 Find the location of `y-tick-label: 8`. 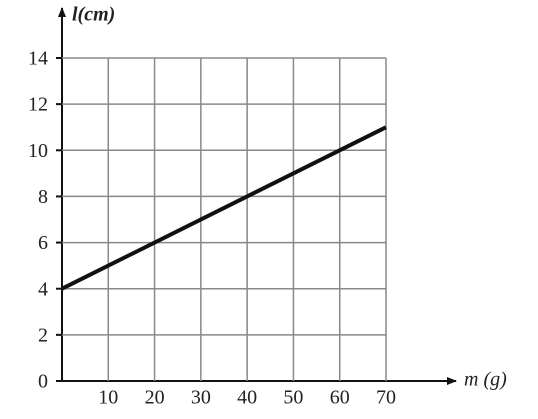

y-tick-label: 8 is located at coordinates (43, 197).